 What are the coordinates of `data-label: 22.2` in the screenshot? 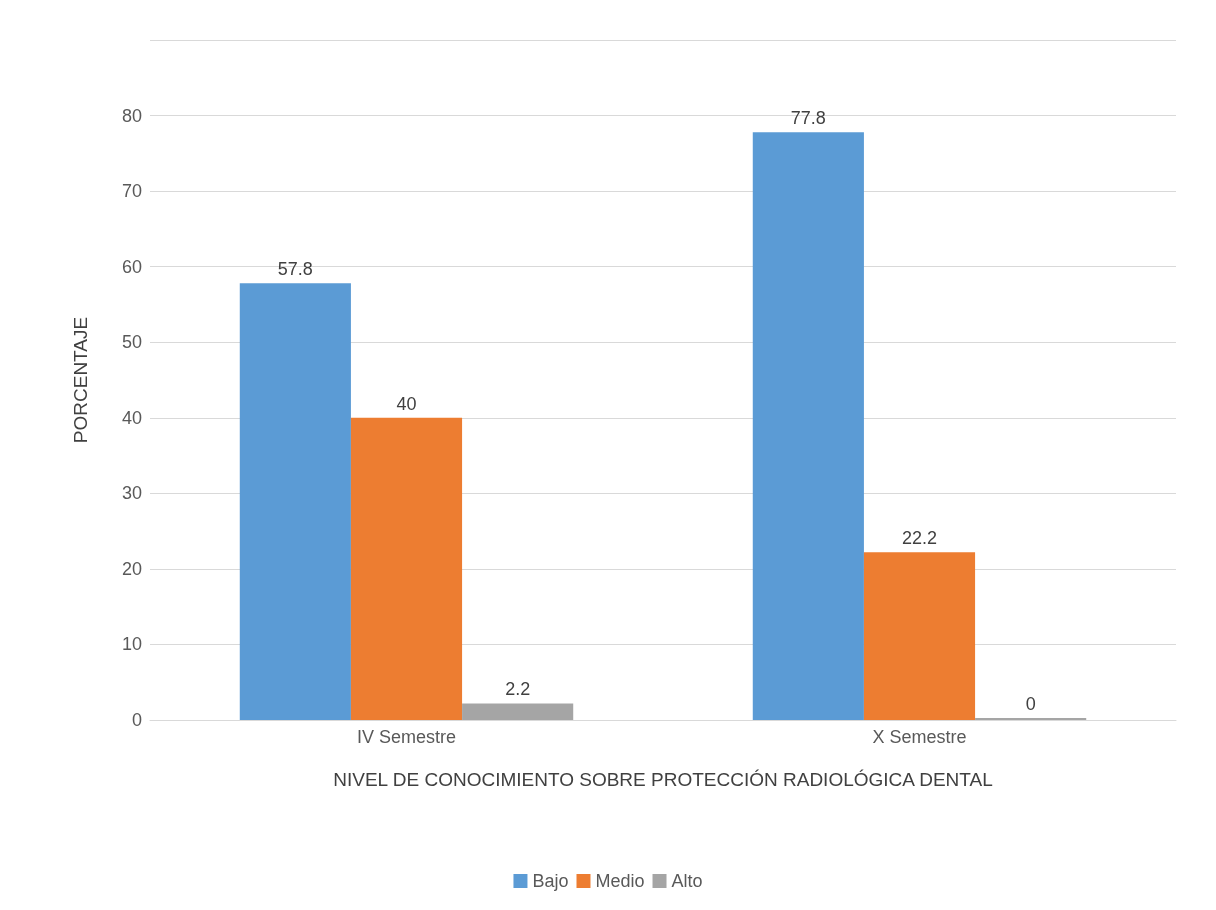 It's located at (919, 538).